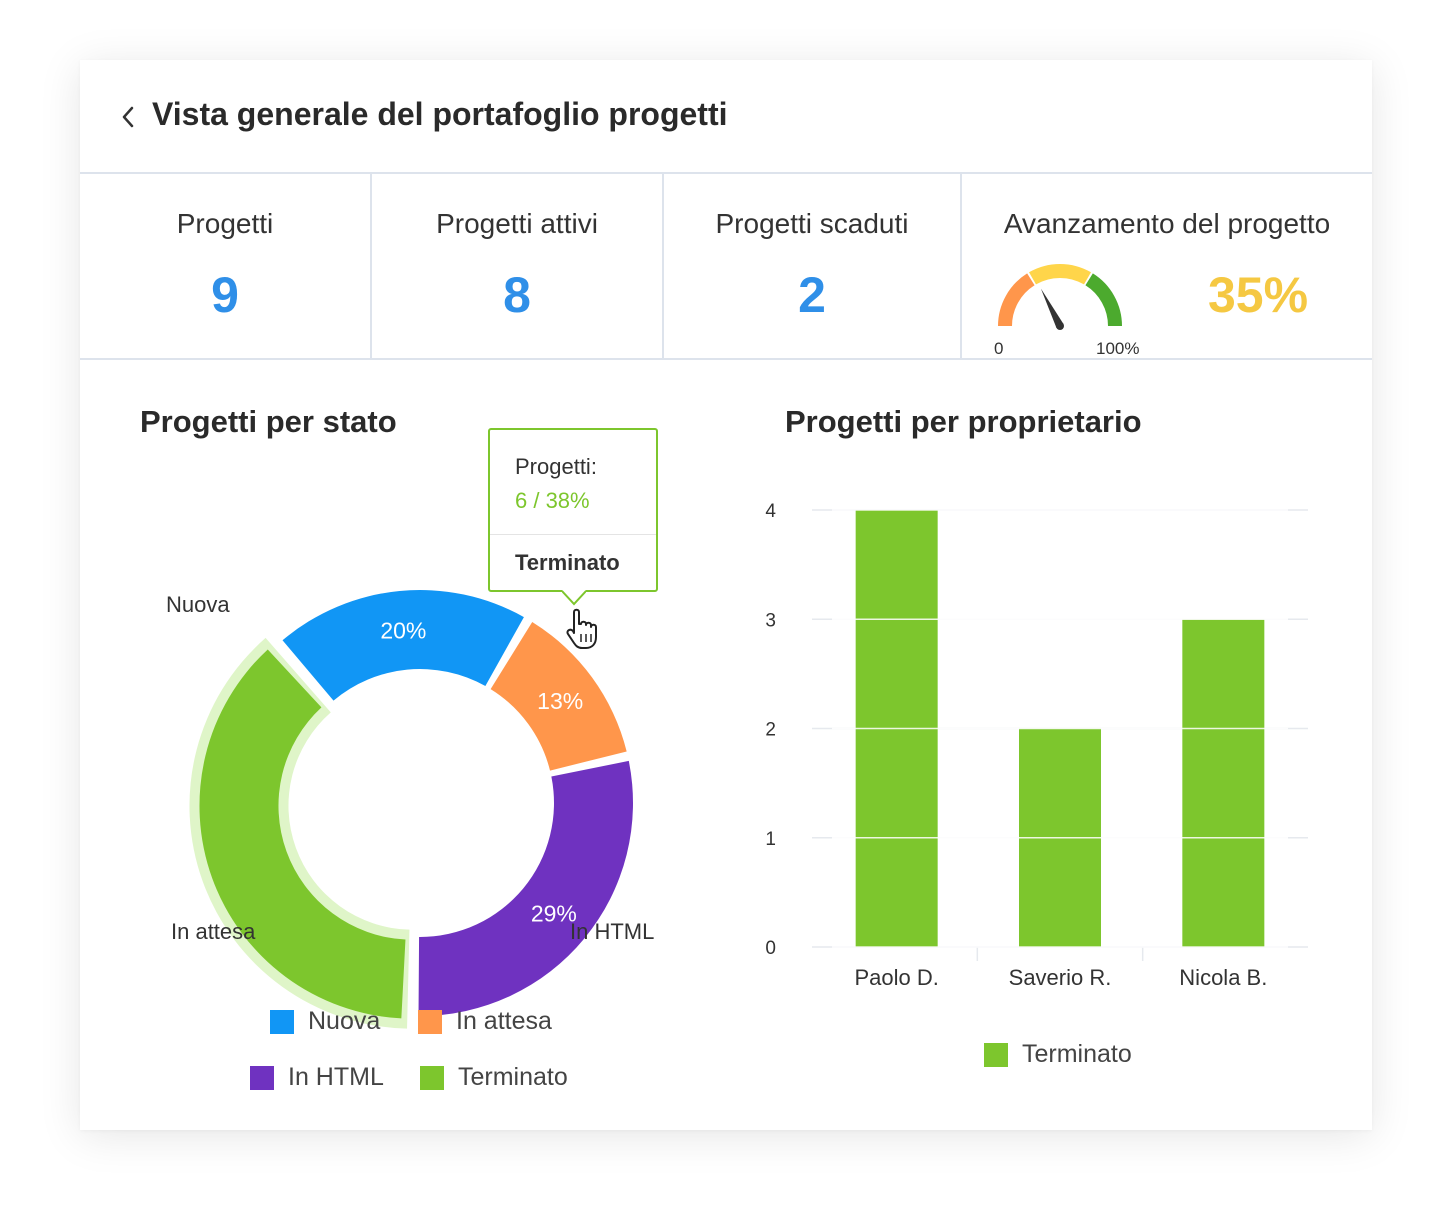 Image resolution: width=1452 pixels, height=1230 pixels. What do you see at coordinates (517, 223) in the screenshot?
I see `kpi-label: Progetti attivi` at bounding box center [517, 223].